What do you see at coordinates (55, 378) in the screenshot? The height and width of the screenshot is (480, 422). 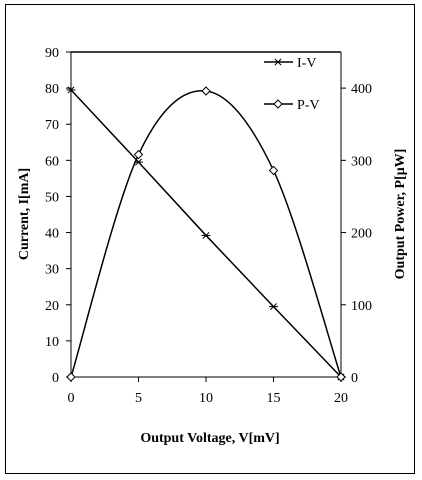 I see `left-tick-label: 0` at bounding box center [55, 378].